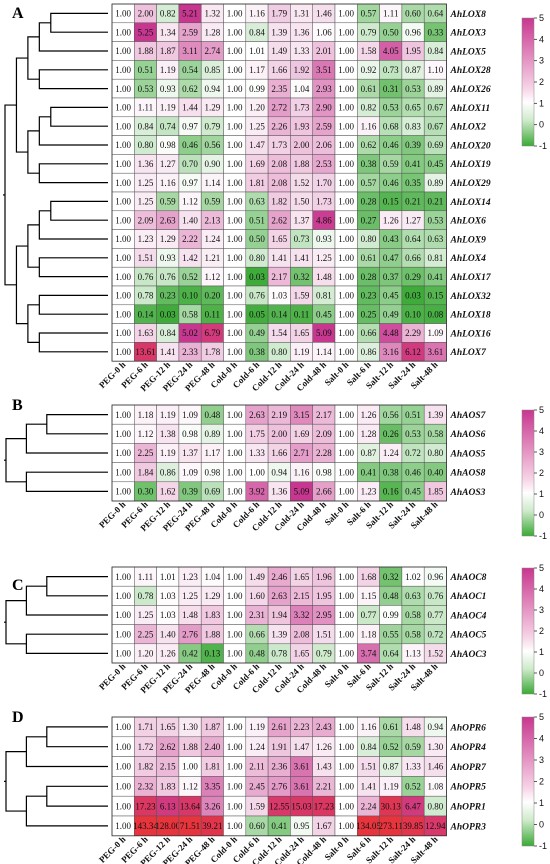 The width and height of the screenshot is (550, 864). Describe the element at coordinates (391, 277) in the screenshot. I see `cell-value-label: 0.37` at that location.